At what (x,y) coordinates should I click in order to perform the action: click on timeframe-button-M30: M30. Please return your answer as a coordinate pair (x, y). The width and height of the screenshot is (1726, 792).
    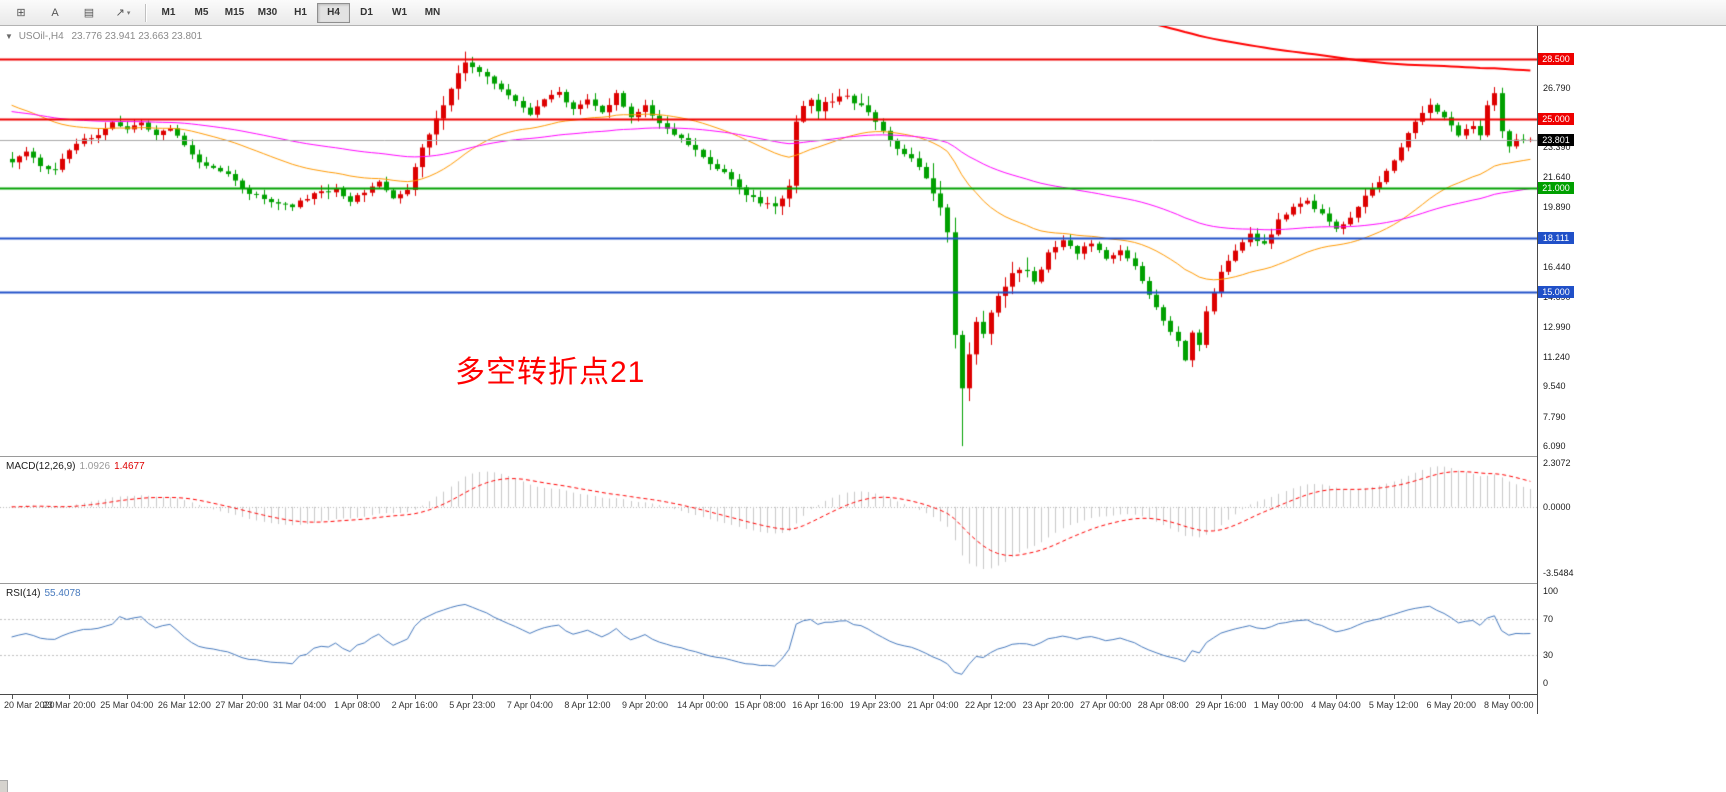
    Looking at the image, I should click on (267, 12).